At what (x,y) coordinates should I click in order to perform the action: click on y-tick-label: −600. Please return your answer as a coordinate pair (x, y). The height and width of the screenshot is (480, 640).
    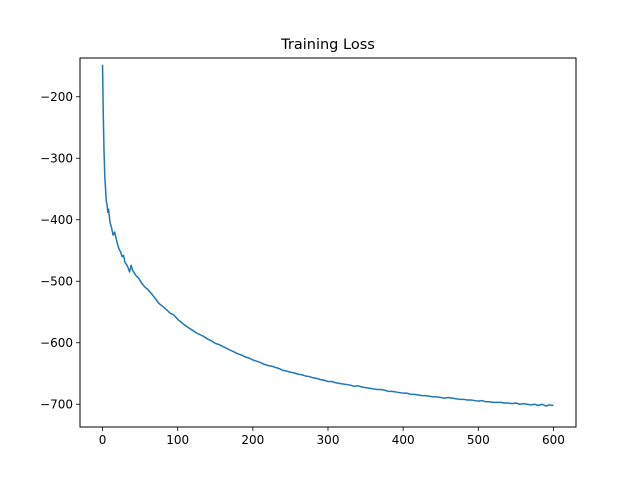
    Looking at the image, I should click on (56, 343).